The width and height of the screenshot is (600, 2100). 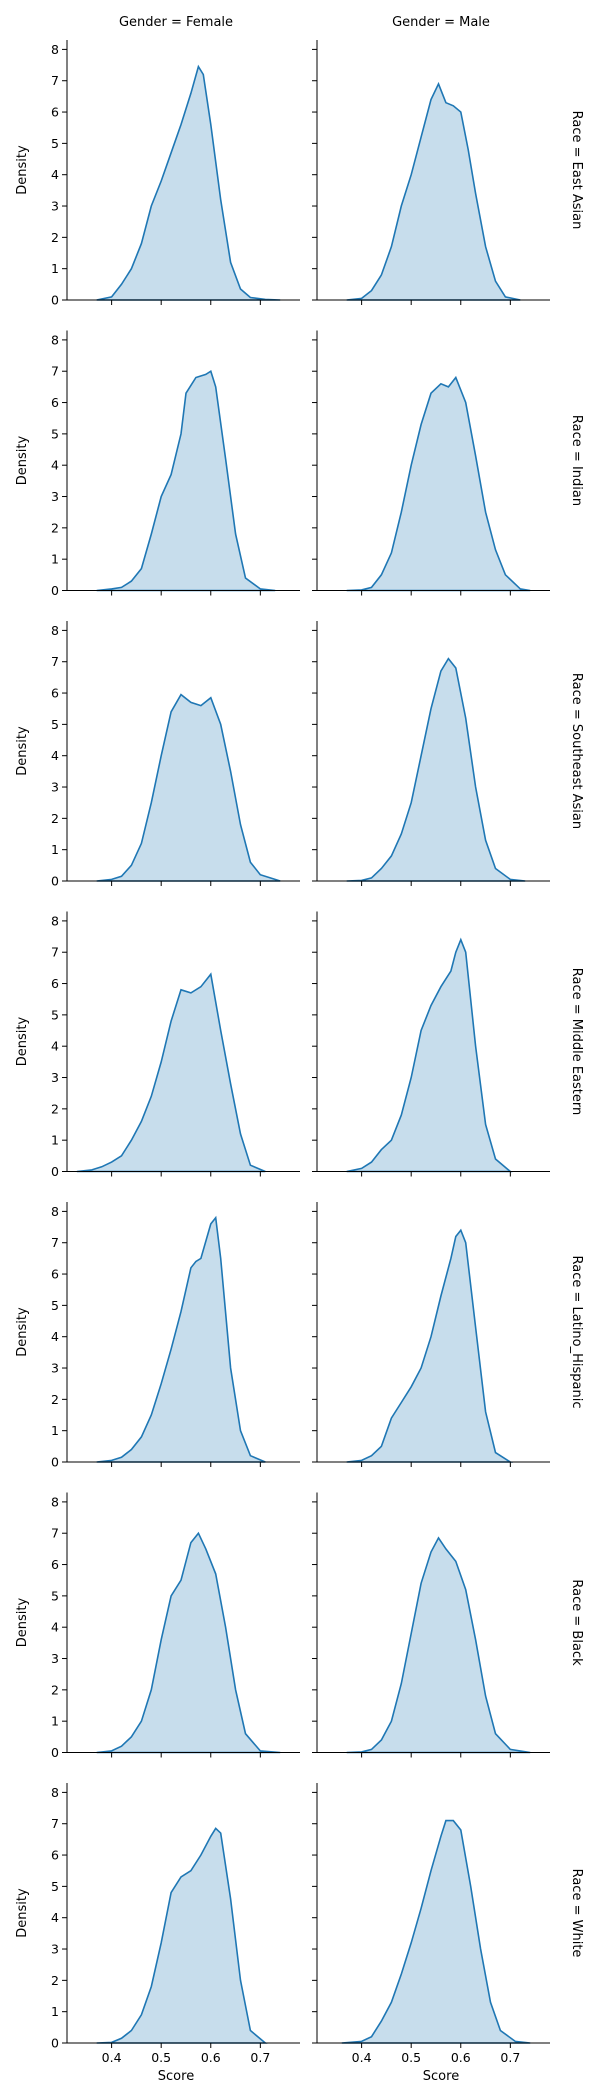 What do you see at coordinates (576, 170) in the screenshot?
I see `row-title: Race = East Asian` at bounding box center [576, 170].